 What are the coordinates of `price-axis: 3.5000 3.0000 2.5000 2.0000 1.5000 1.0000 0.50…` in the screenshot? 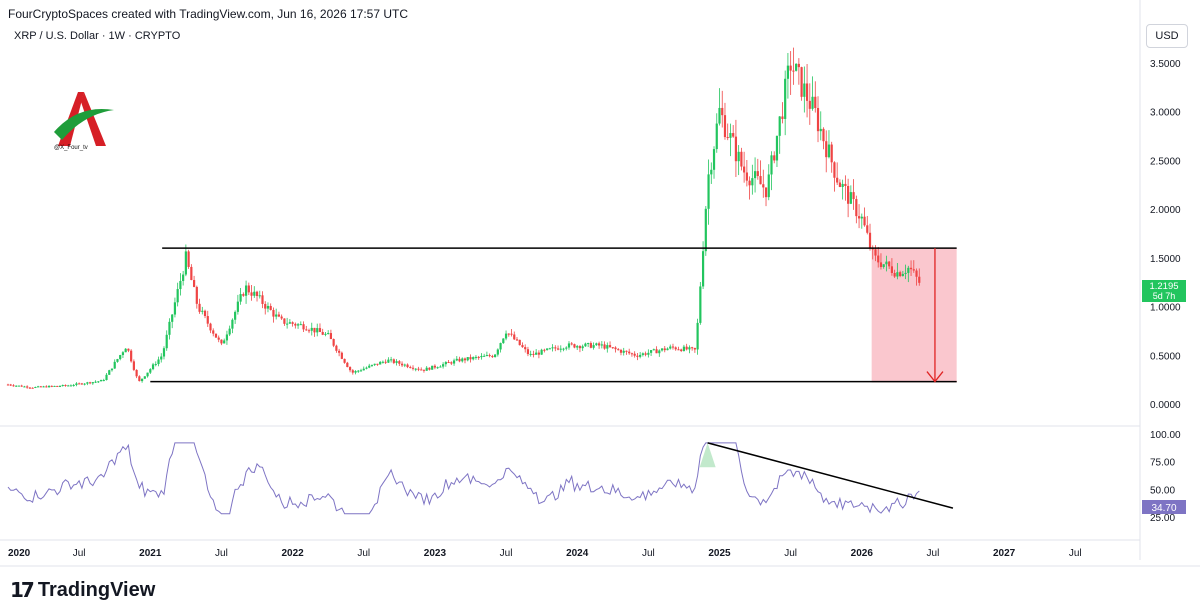 It's located at (1165, 235).